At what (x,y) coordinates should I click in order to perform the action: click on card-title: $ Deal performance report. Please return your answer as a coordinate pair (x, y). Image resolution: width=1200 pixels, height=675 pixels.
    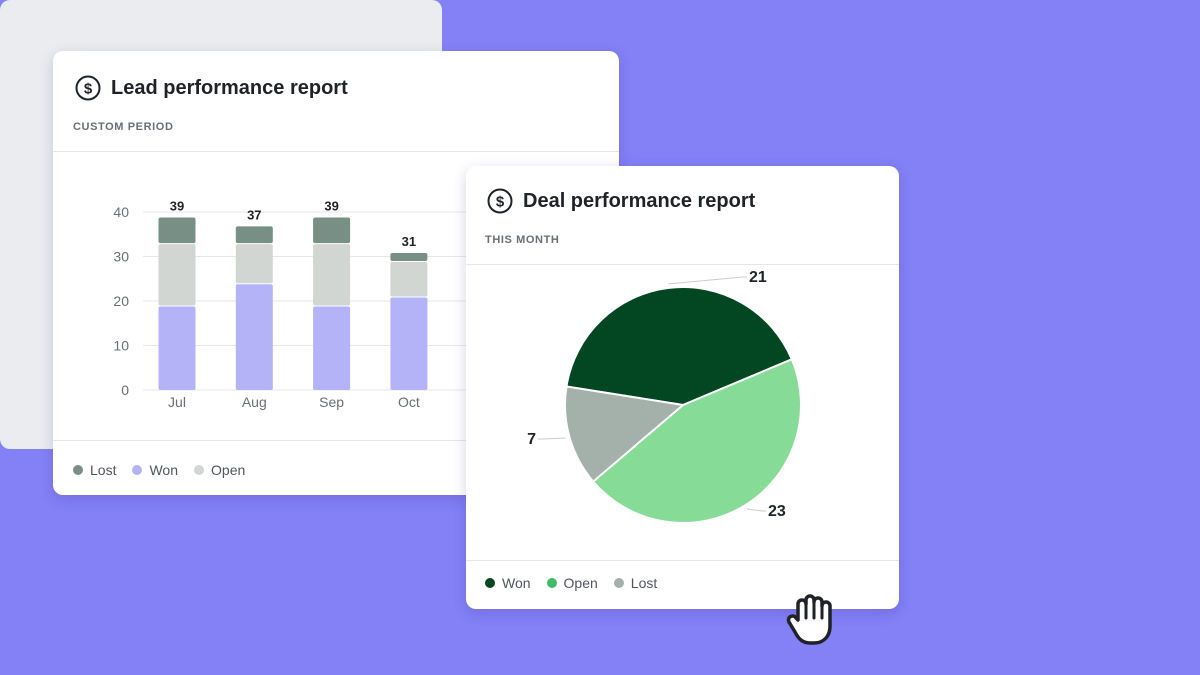
    Looking at the image, I should click on (621, 201).